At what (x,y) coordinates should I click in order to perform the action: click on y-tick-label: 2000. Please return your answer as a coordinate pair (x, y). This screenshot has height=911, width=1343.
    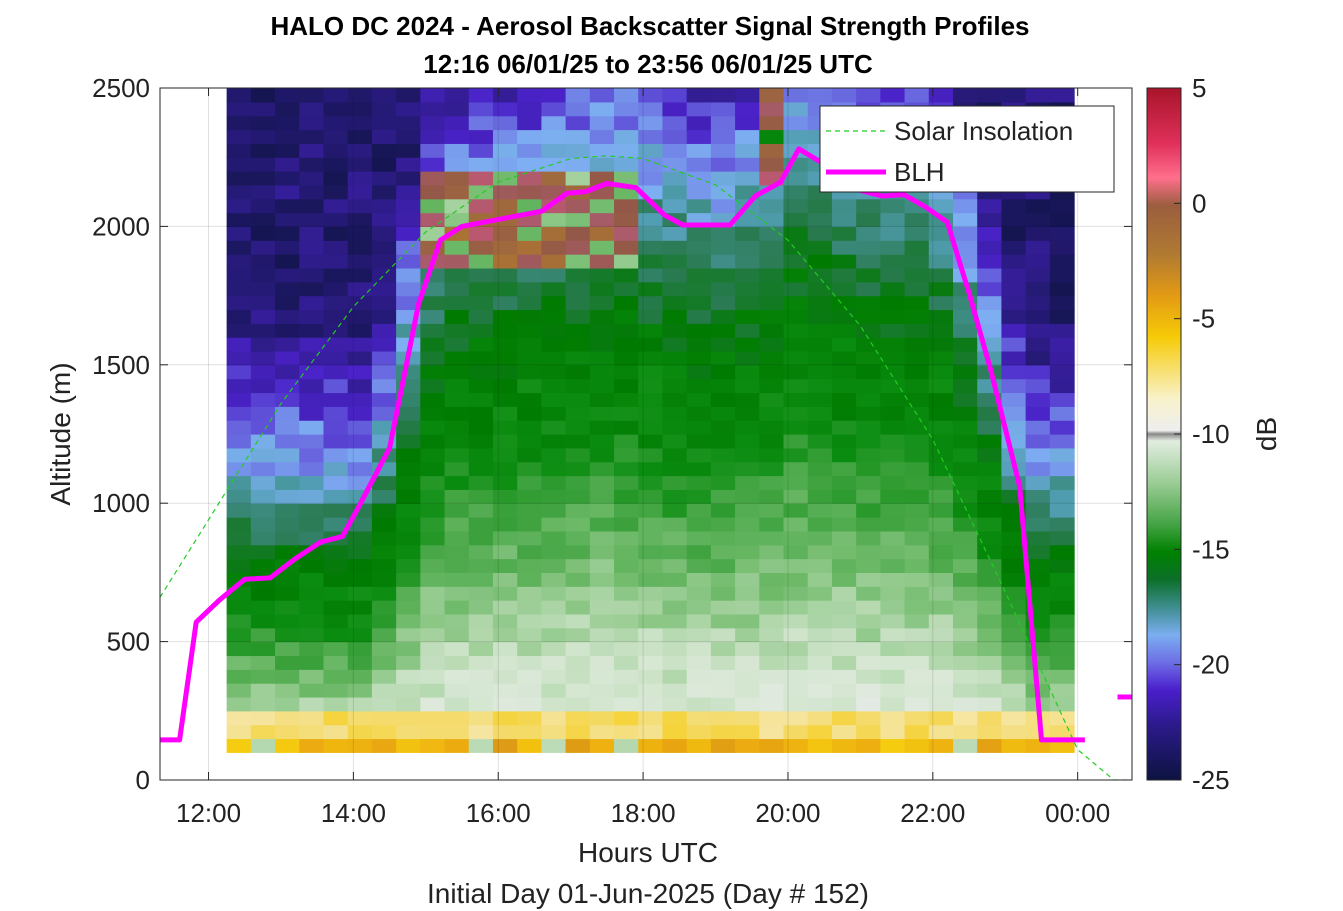
    Looking at the image, I should click on (121, 226).